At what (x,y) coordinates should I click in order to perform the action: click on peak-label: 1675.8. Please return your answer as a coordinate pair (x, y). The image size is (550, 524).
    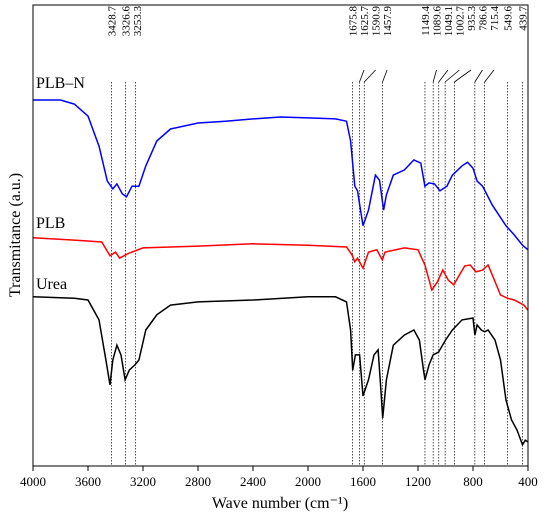
    Looking at the image, I should click on (354, 21).